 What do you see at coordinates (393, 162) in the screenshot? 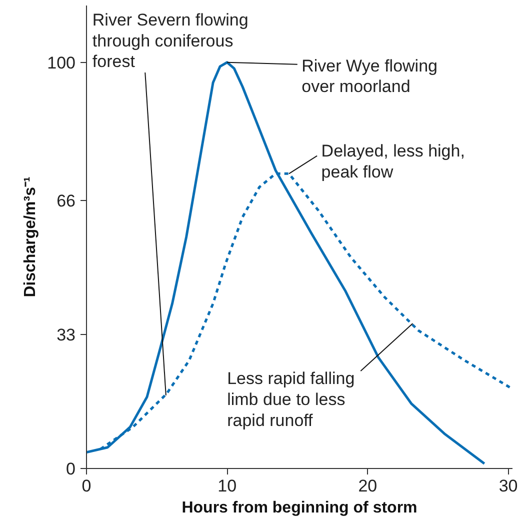
I see `annotation: Delayed, less high, peak flow` at bounding box center [393, 162].